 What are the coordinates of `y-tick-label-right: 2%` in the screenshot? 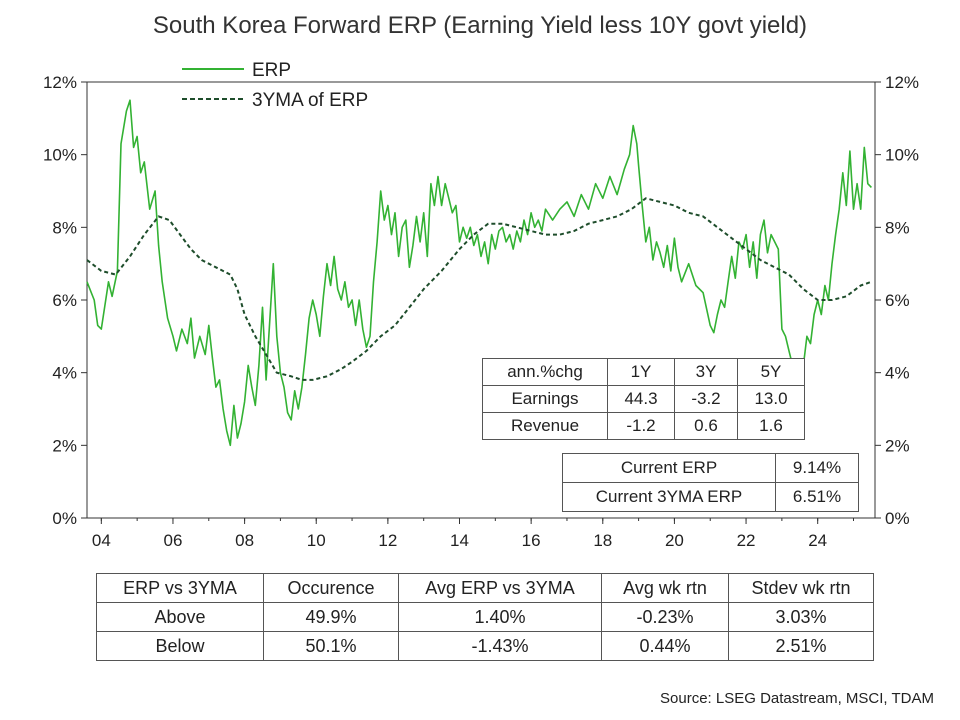 It's located at (897, 445).